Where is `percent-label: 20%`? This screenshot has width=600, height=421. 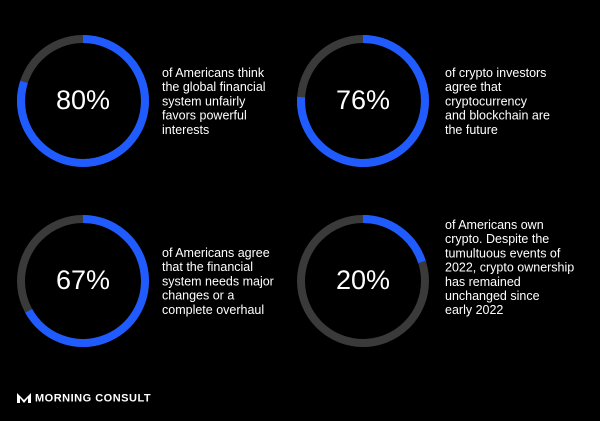 percent-label: 20% is located at coordinates (363, 280).